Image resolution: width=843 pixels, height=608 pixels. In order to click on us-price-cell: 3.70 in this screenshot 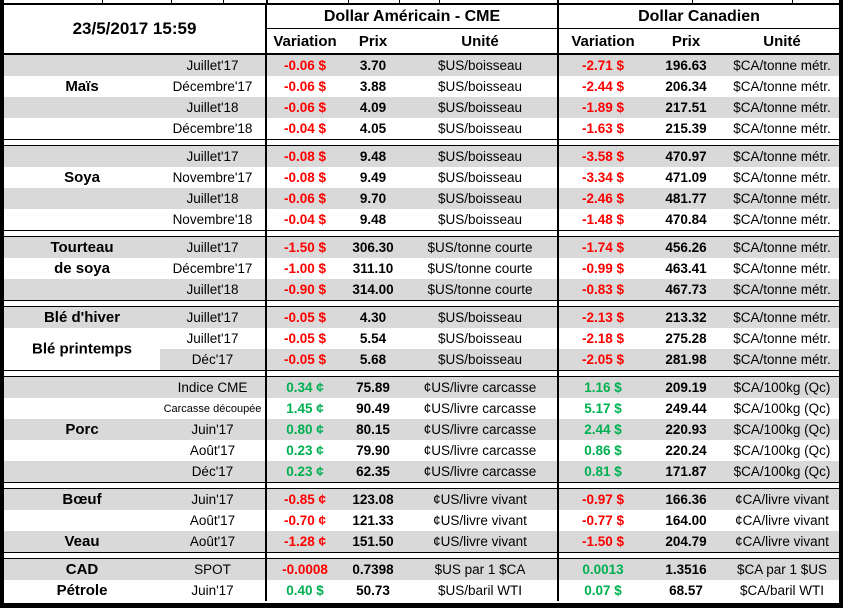, I will do `click(373, 65)`.